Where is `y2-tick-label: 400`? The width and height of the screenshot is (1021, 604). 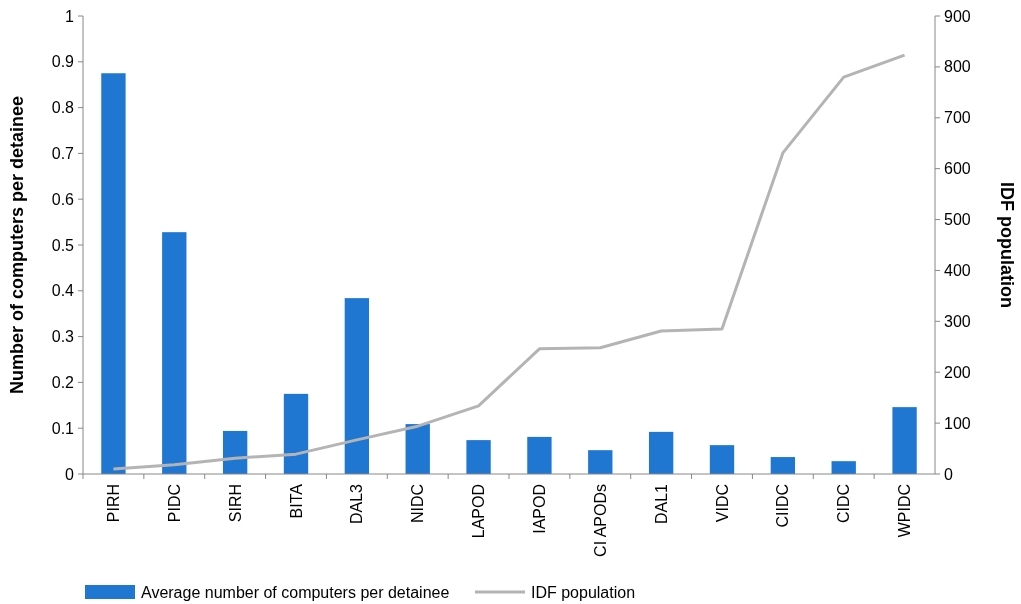
y2-tick-label: 400 is located at coordinates (957, 271).